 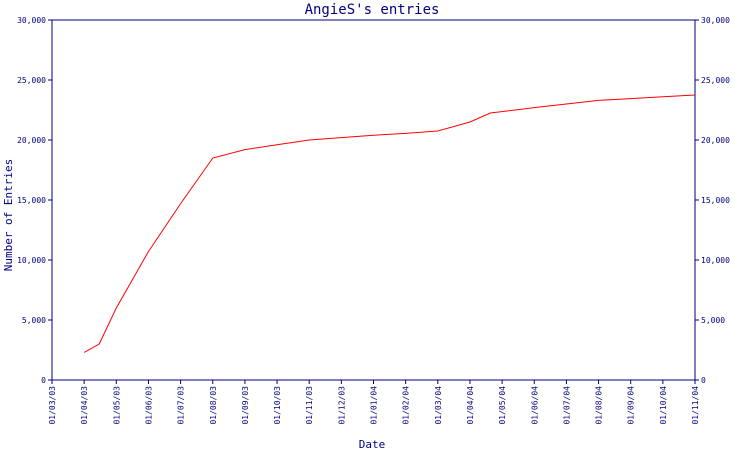 I want to click on x-tick-label: 01/06/03, so click(x=148, y=405).